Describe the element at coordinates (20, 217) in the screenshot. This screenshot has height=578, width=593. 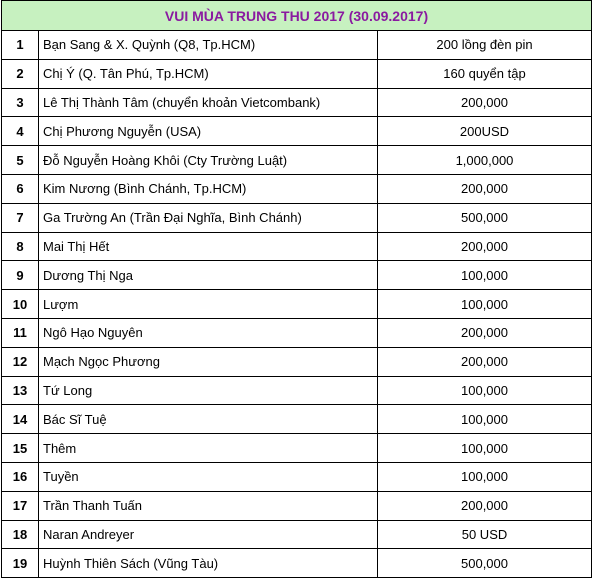
I see `row-number: 7` at that location.